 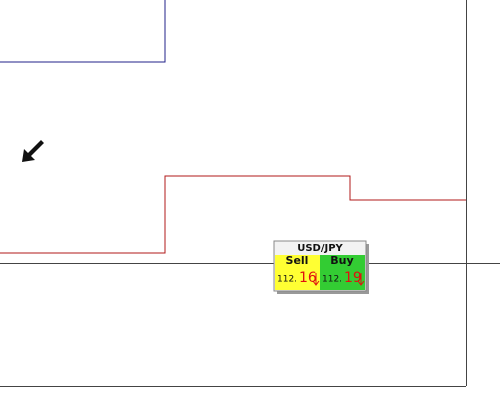 I want to click on sell-bg, so click(x=297, y=272).